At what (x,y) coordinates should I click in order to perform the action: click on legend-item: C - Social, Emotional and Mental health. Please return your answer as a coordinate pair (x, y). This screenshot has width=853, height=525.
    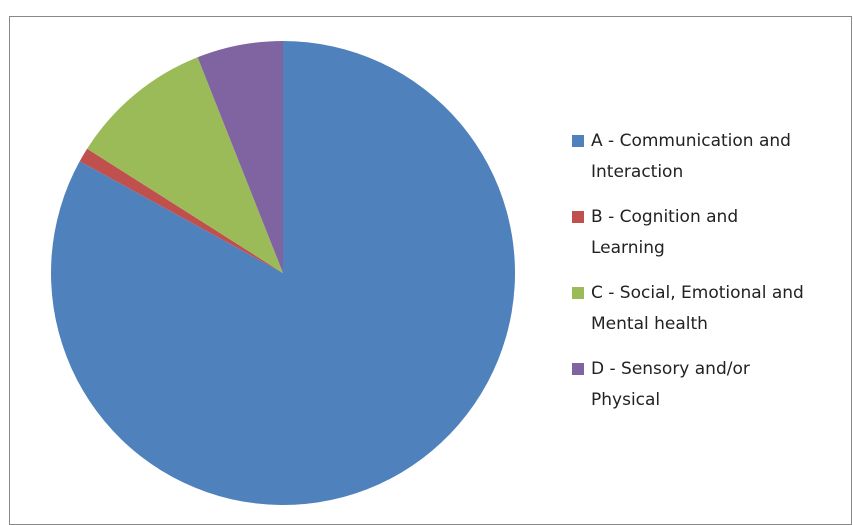
    Looking at the image, I should click on (689, 309).